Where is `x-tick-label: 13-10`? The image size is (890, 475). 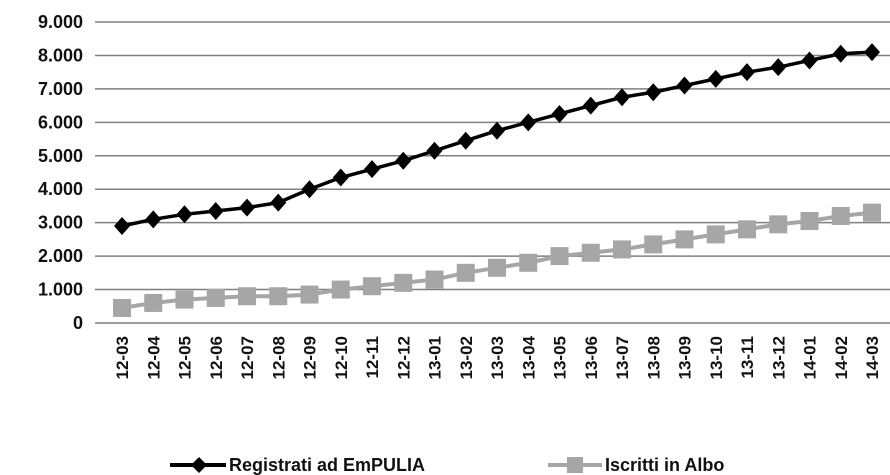 x-tick-label: 13-10 is located at coordinates (716, 357).